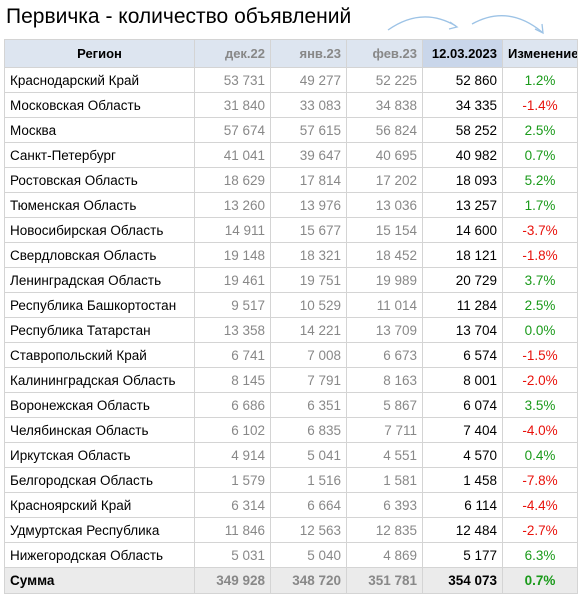  What do you see at coordinates (384, 405) in the screenshot?
I see `cell-feb: 5 867` at bounding box center [384, 405].